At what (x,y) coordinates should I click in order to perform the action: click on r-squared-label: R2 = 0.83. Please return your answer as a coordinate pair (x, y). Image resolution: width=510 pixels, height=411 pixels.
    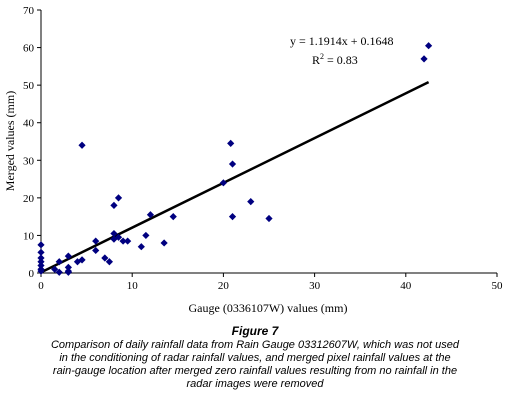
    Looking at the image, I should click on (335, 59).